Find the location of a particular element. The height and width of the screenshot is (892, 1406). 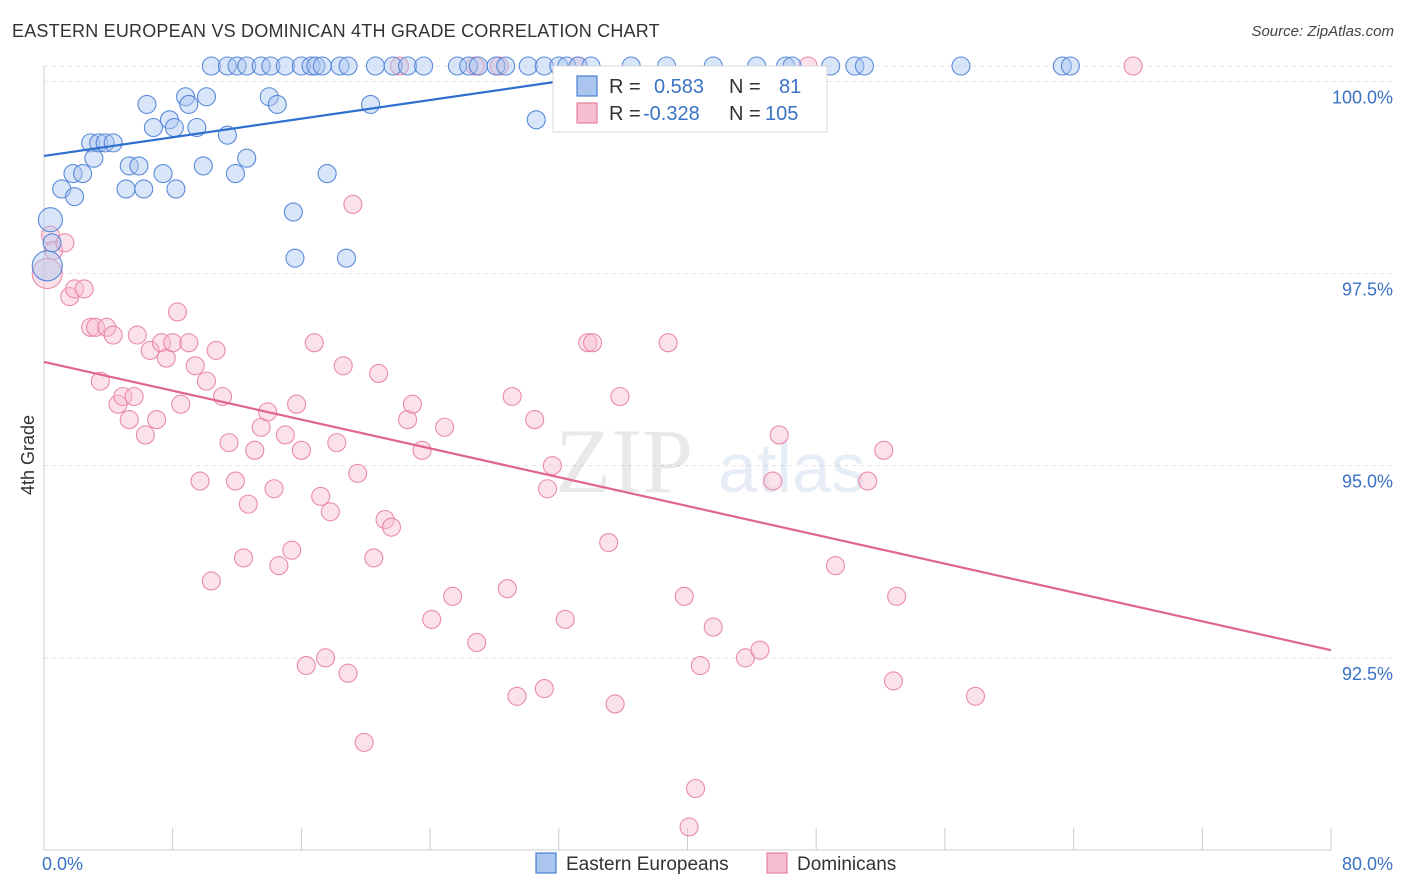

legend-r-label-1: R = is located at coordinates (625, 87).